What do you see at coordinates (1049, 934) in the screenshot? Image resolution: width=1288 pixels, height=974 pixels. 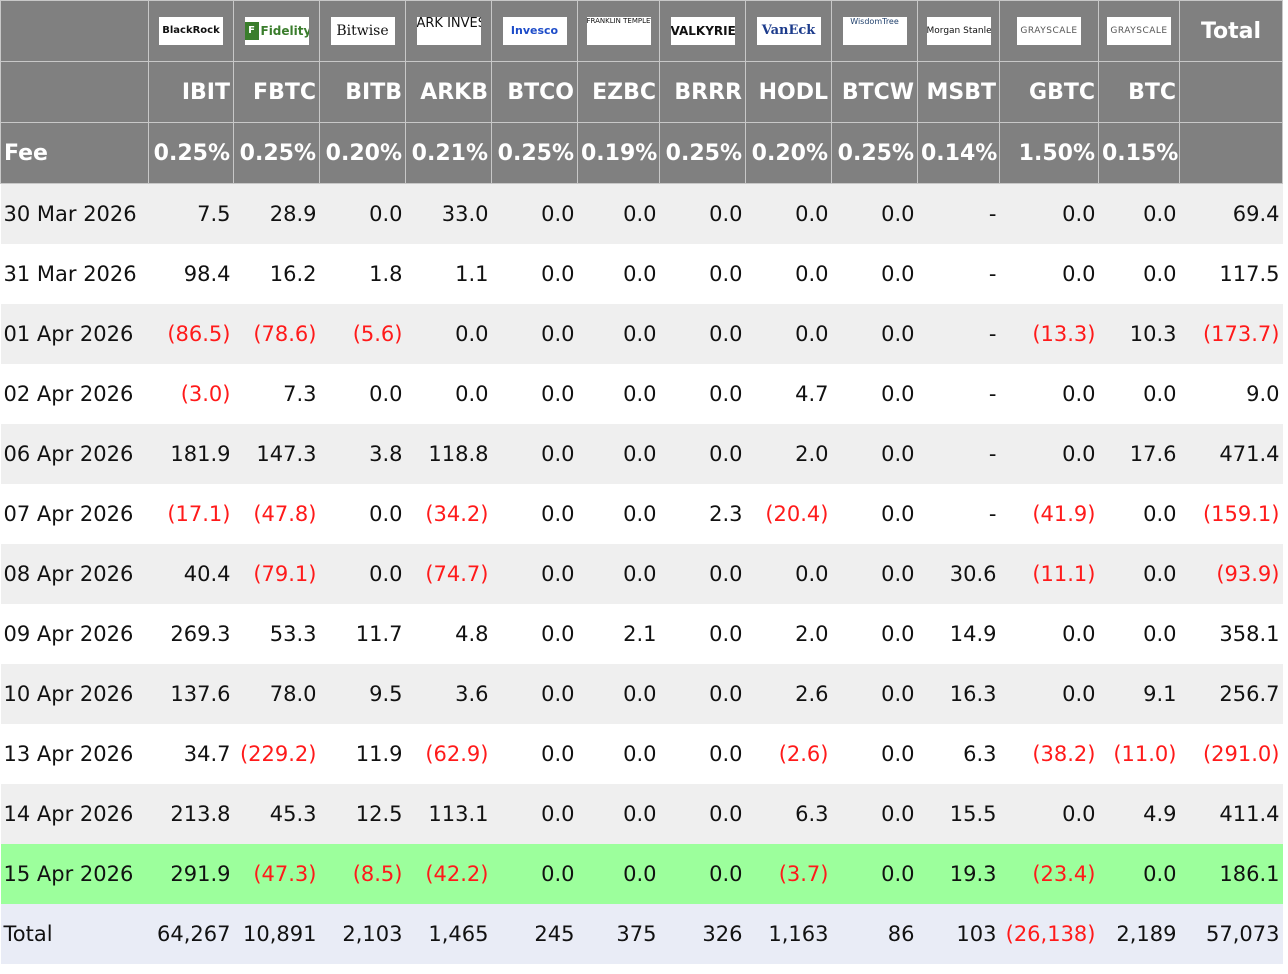 I see `fund-total-cell: (26,138)` at bounding box center [1049, 934].